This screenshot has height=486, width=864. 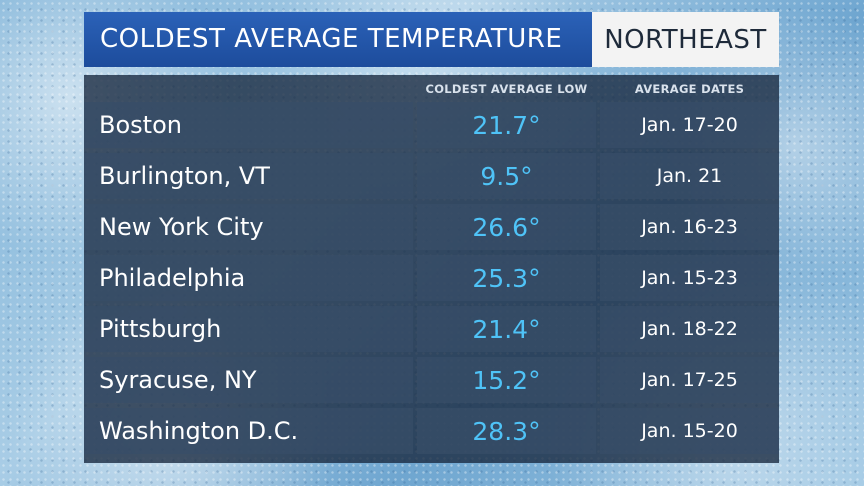 What do you see at coordinates (506, 329) in the screenshot?
I see `low-temp-cell: 21.4°` at bounding box center [506, 329].